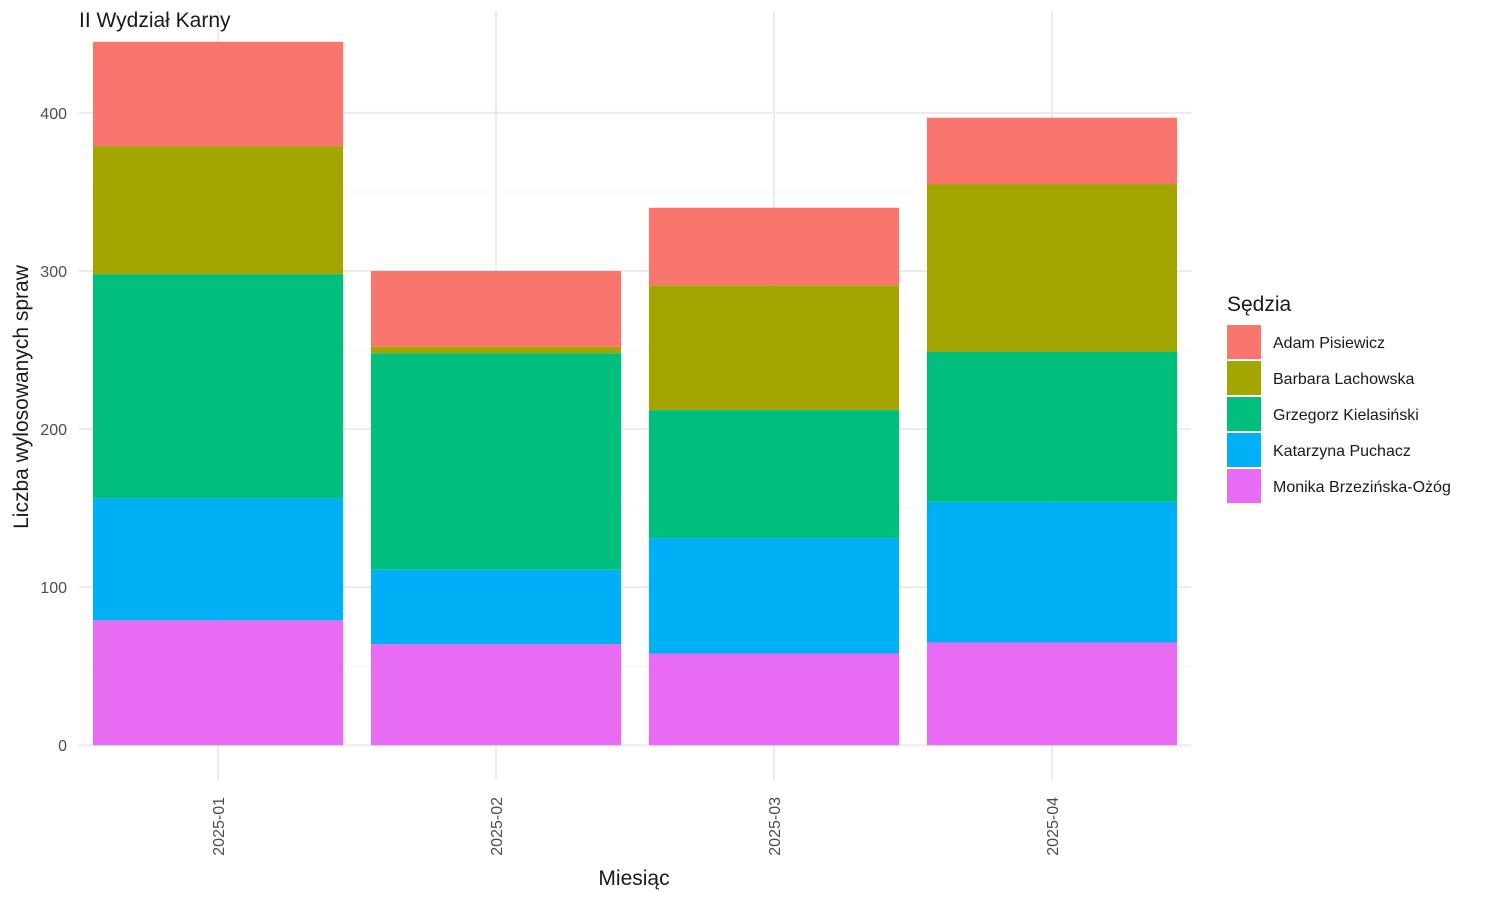 The image size is (1500, 900). What do you see at coordinates (497, 826) in the screenshot?
I see `x-tick-label: 2025-02` at bounding box center [497, 826].